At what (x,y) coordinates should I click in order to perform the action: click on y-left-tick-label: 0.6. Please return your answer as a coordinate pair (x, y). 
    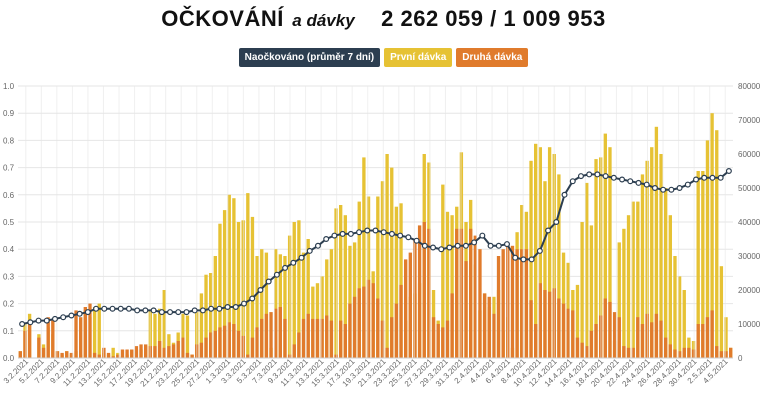
    Looking at the image, I should click on (9, 195).